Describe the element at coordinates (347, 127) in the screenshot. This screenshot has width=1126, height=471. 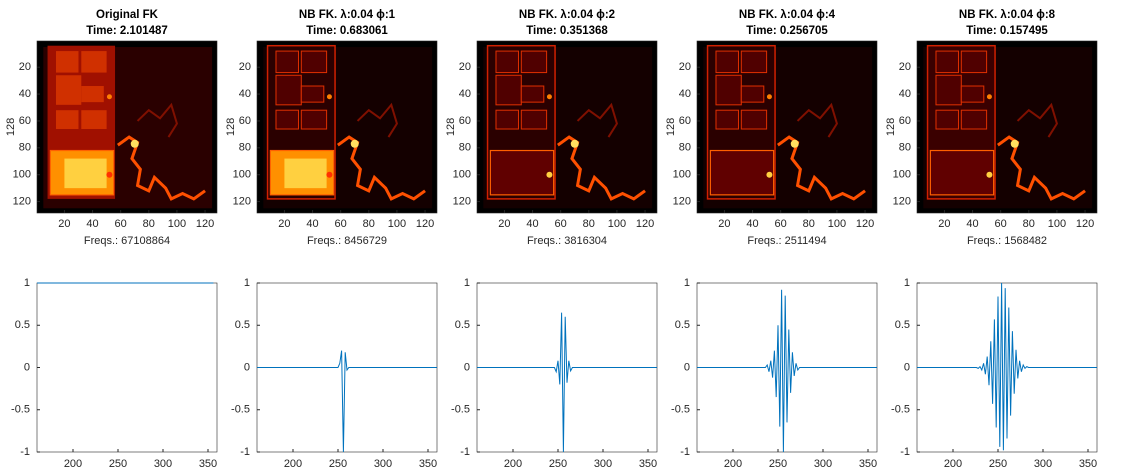
I see `heat-image` at that location.